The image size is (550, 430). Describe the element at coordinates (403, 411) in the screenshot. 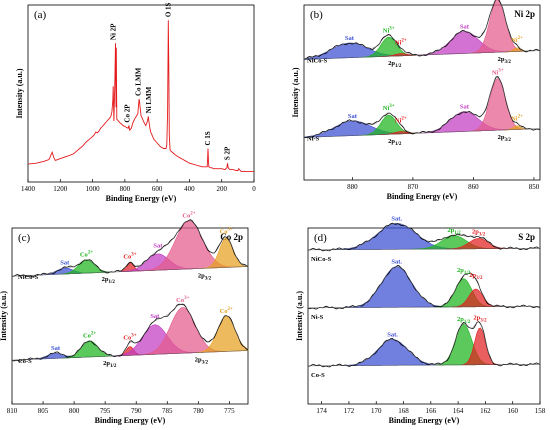

I see `x-tick-label-d: 168` at that location.